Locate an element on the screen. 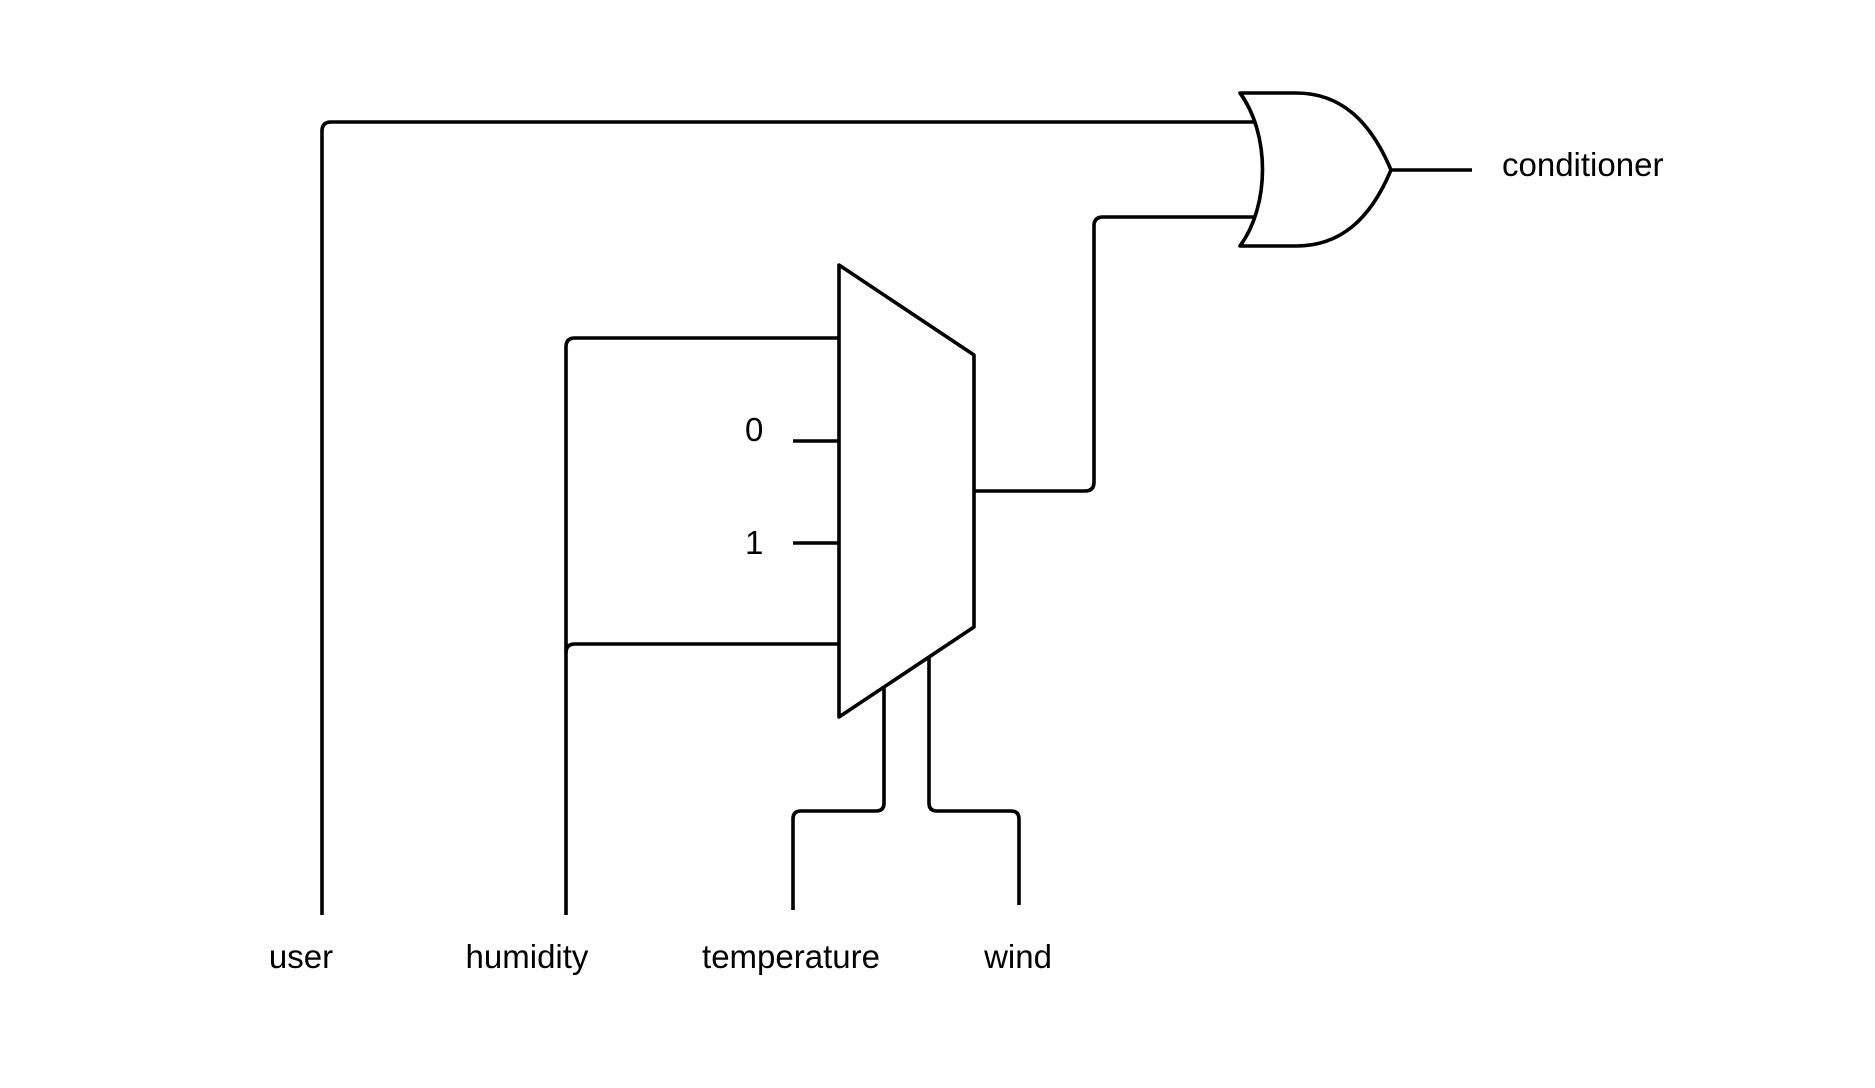  wire-mux-to-or-gate is located at coordinates (1114, 354).